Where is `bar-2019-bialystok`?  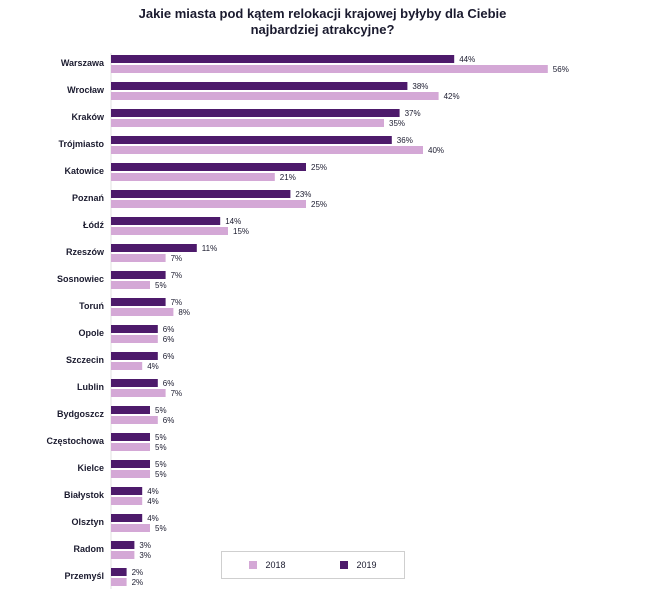 bar-2019-bialystok is located at coordinates (127, 491).